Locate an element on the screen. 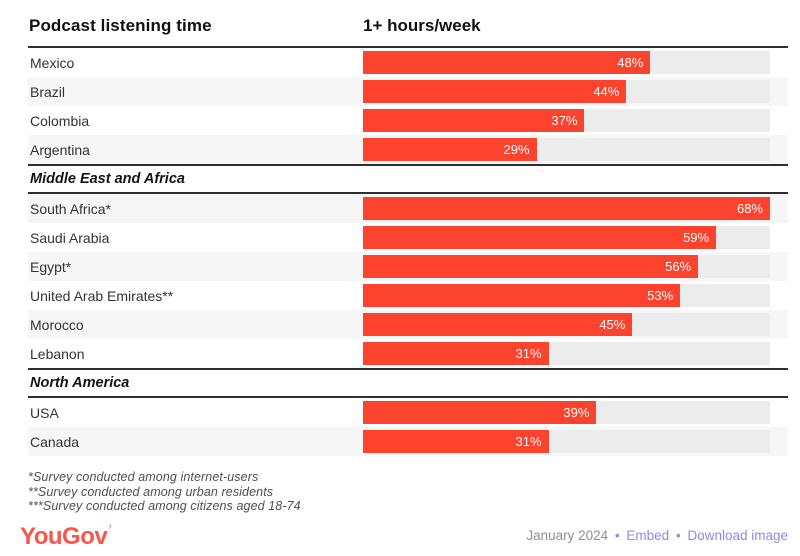  table-row: Argentina 29% is located at coordinates (408, 149).